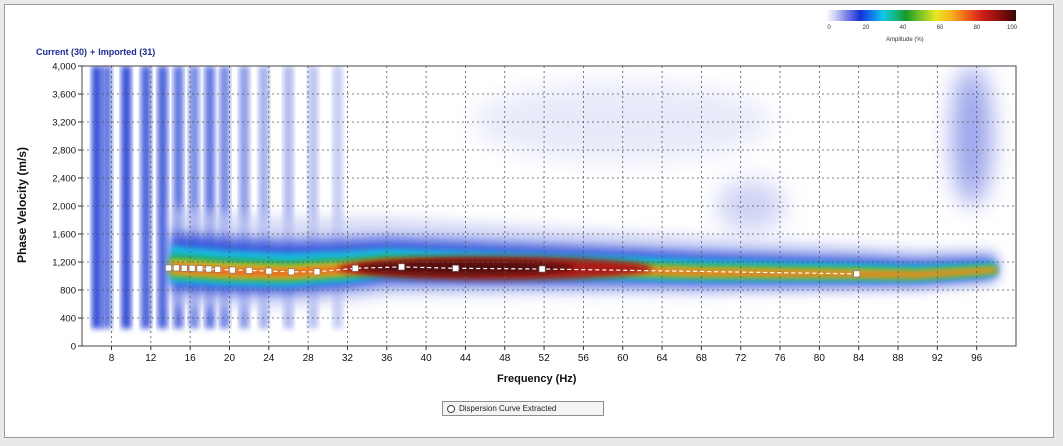 The image size is (1063, 446). What do you see at coordinates (112, 358) in the screenshot?
I see `x-tick-label: 8` at bounding box center [112, 358].